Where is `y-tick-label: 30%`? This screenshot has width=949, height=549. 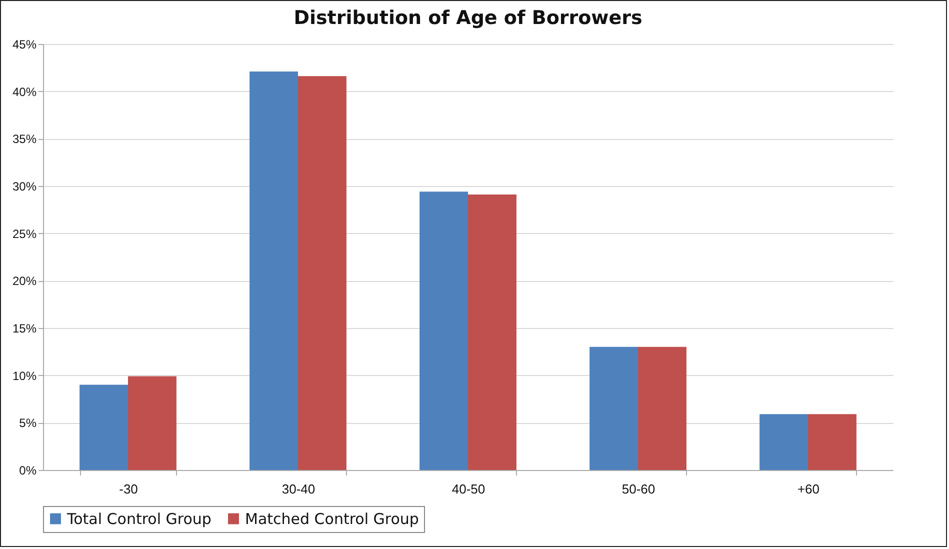
y-tick-label: 30% is located at coordinates (24, 187).